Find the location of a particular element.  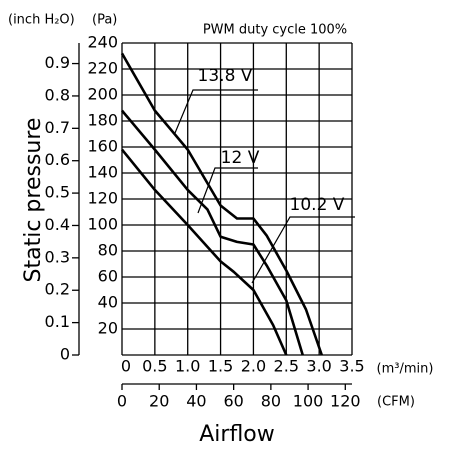

y-tick-label: 100 is located at coordinates (102, 224).